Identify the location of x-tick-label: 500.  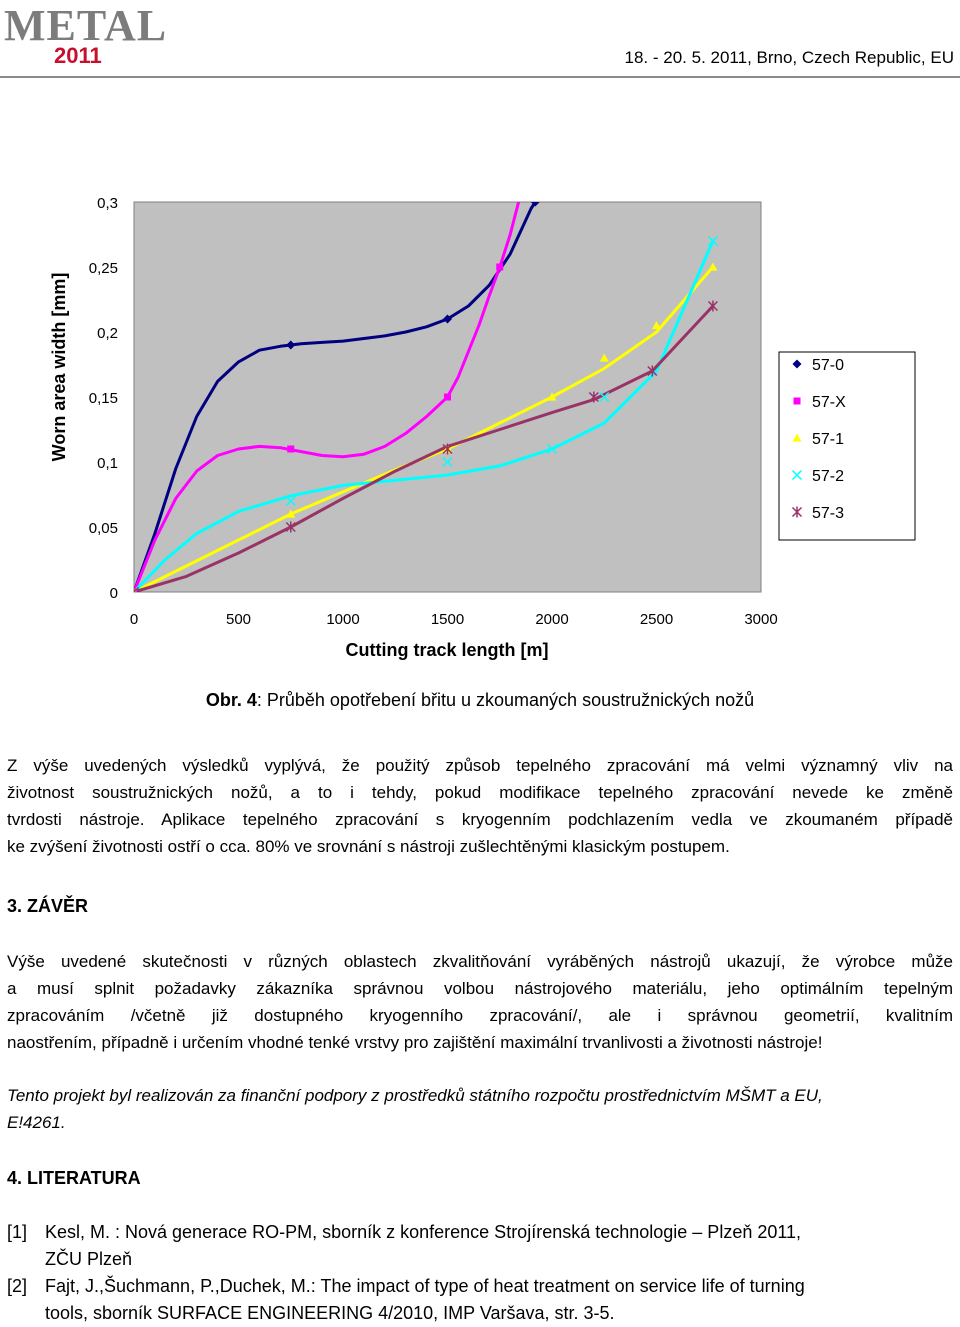
(238, 619).